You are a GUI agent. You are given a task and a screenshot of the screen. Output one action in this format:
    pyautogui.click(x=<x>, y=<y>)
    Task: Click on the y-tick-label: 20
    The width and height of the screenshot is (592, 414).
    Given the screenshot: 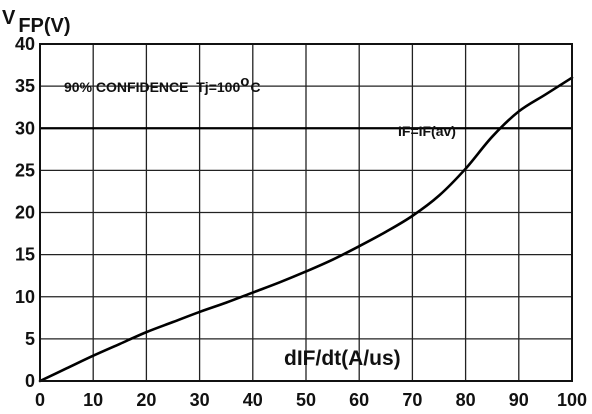 What is the action you would take?
    pyautogui.click(x=25, y=213)
    